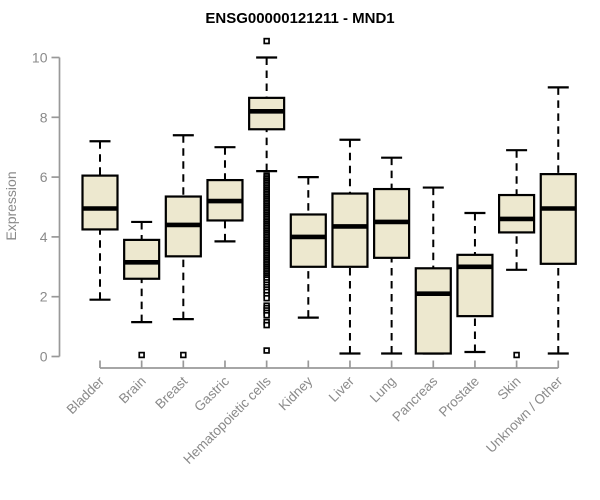 Image resolution: width=600 pixels, height=500 pixels. What do you see at coordinates (300, 18) in the screenshot?
I see `chart-title: ENSG00000121211 - MND1` at bounding box center [300, 18].